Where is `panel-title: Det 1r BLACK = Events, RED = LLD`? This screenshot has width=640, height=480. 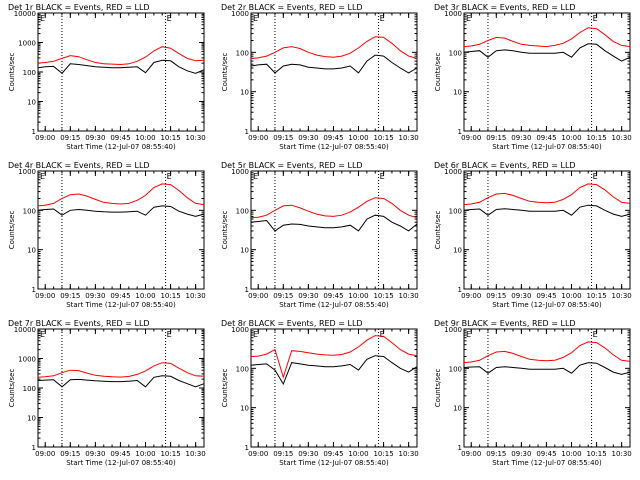 panel-title: Det 1r BLACK = Events, RED = LLD is located at coordinates (79, 7).